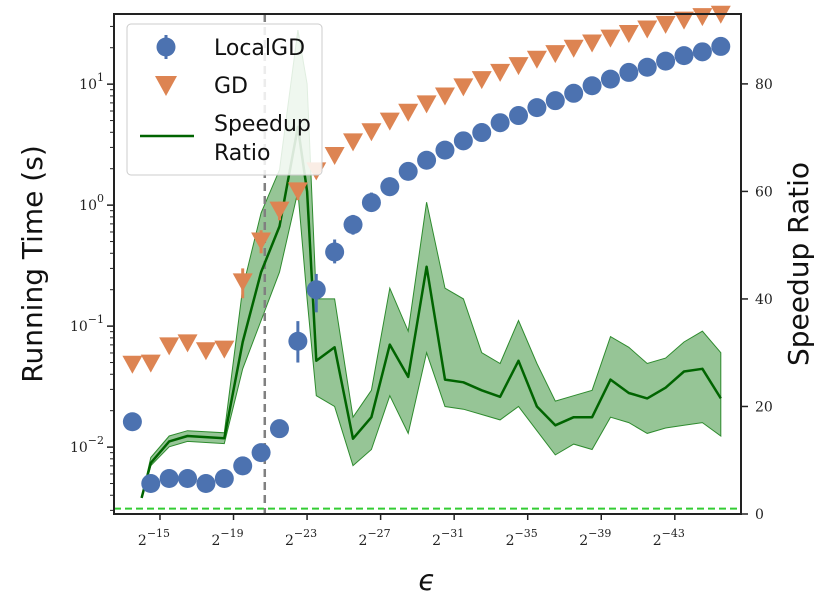 The height and width of the screenshot is (611, 831). I want to click on right-y-tick-label: 60, so click(764, 192).